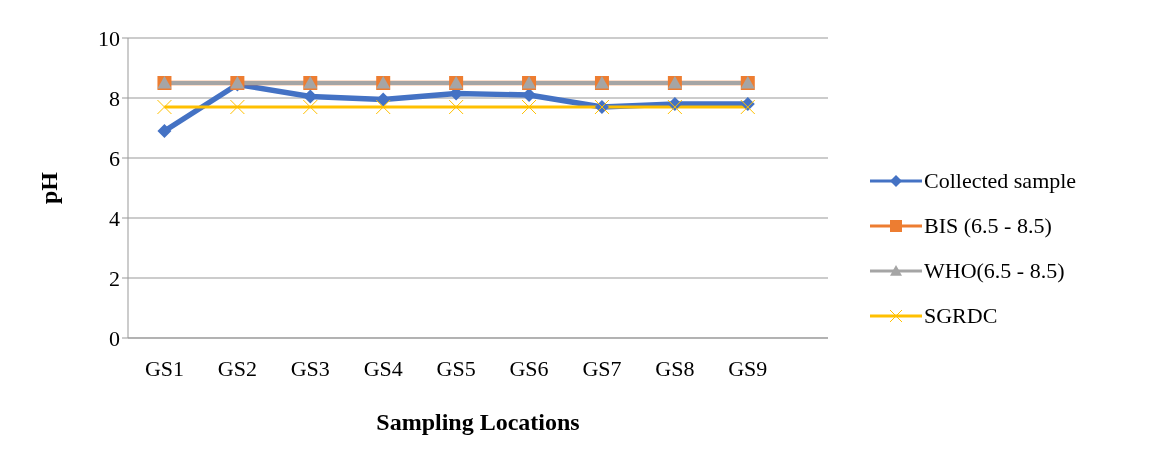 Image resolution: width=1156 pixels, height=475 pixels. I want to click on x-axis-title: Sampling Locations, so click(478, 422).